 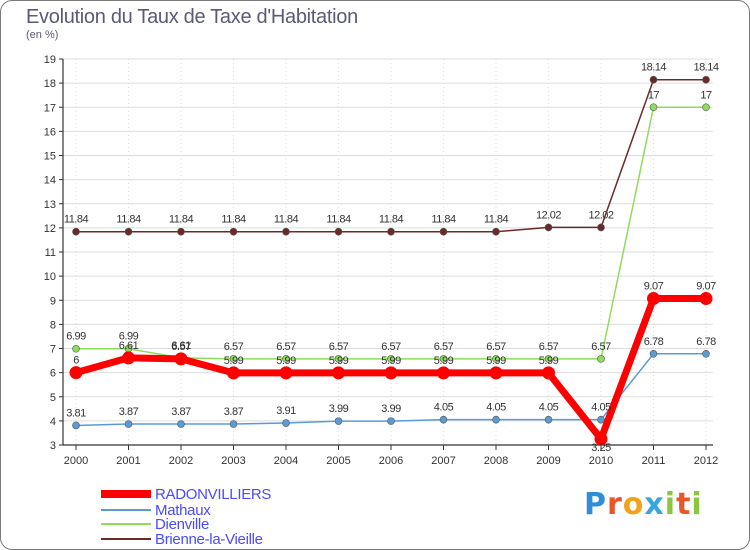 I want to click on x-tick-label: 2003, so click(x=233, y=461).